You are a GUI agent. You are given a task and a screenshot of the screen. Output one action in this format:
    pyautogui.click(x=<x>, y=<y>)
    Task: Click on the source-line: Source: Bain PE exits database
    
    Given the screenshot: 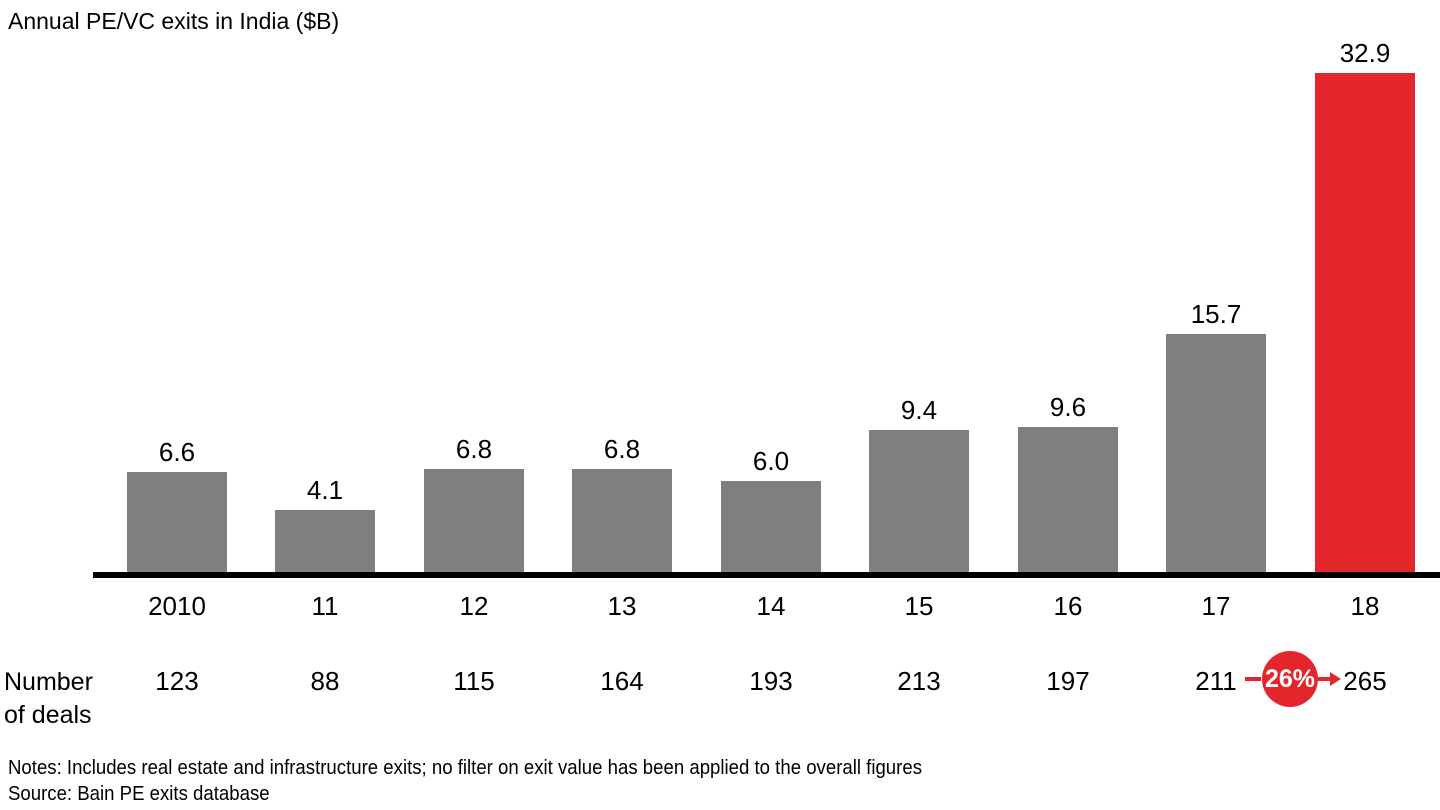 What is the action you would take?
    pyautogui.click(x=139, y=794)
    